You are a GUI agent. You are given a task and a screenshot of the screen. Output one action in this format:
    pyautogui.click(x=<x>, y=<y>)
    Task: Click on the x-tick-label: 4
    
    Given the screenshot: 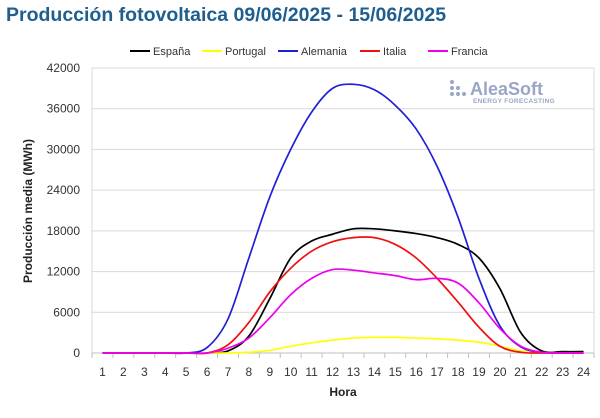 What is the action you would take?
    pyautogui.click(x=165, y=372)
    